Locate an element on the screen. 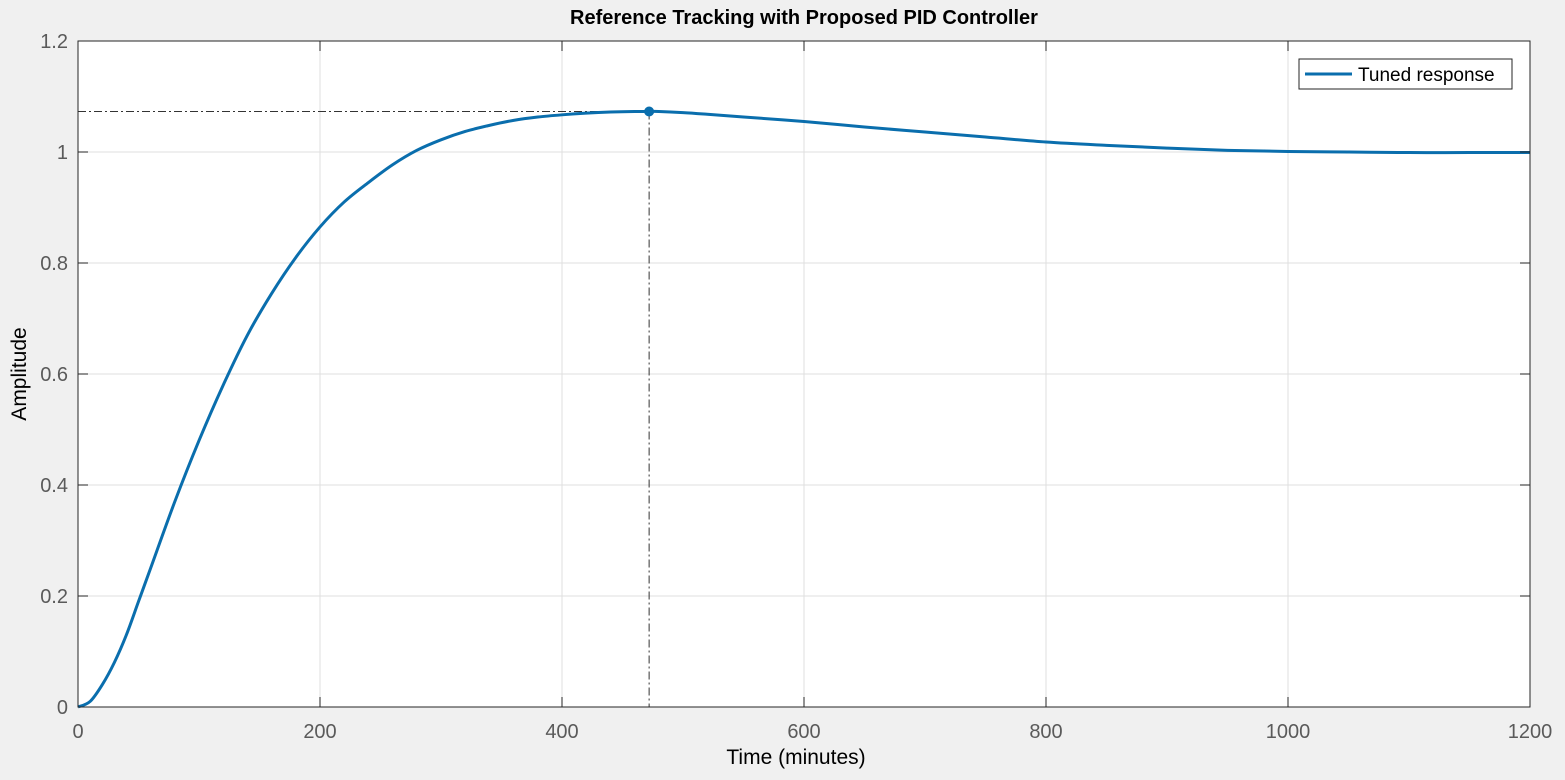 This screenshot has width=1565, height=780. y-tick-label: 0.2 is located at coordinates (54, 597).